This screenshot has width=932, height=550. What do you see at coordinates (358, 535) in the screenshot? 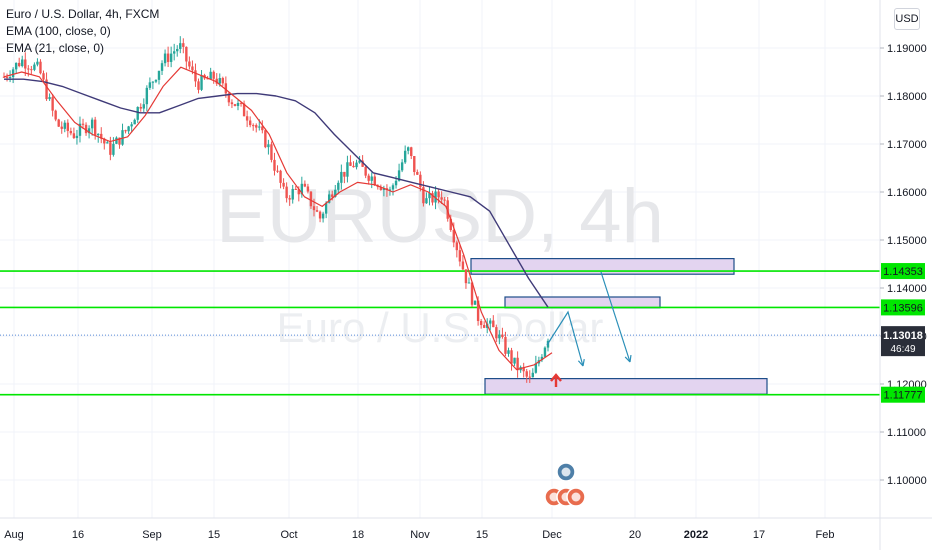
I see `time-tick-label: 18` at bounding box center [358, 535].